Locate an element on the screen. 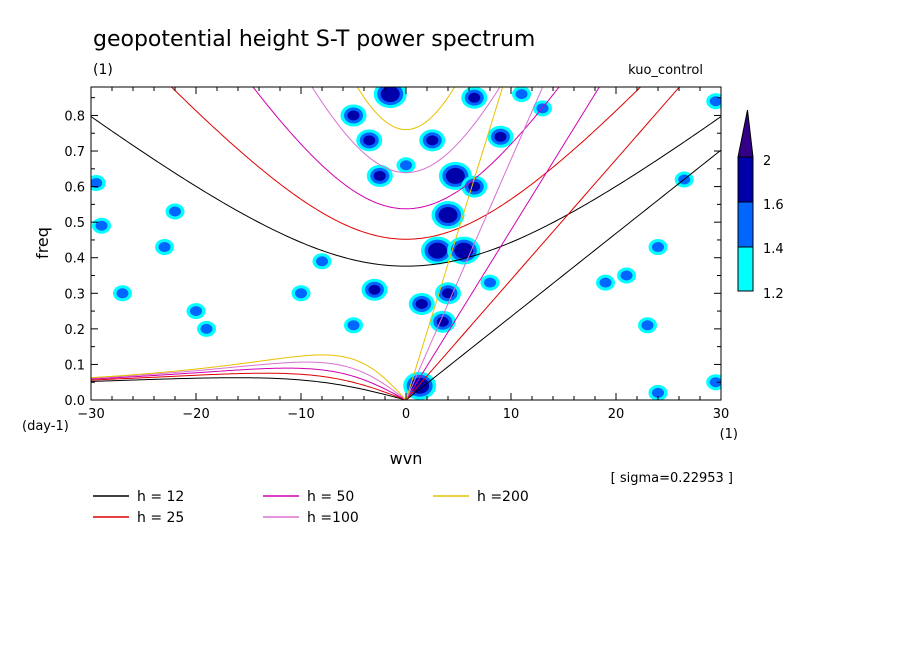  colorbar-level-label: 1.2 is located at coordinates (773, 294).